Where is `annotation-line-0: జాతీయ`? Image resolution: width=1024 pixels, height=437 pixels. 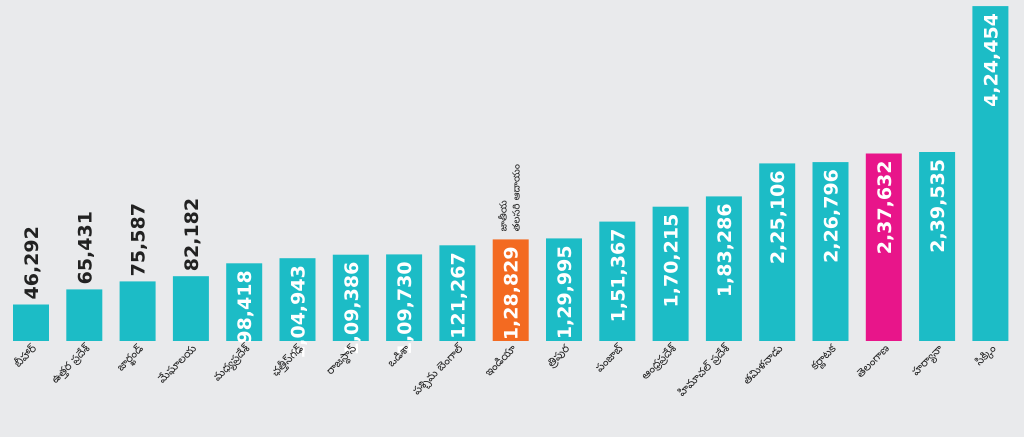
annotation-line-0: జాతీయ is located at coordinates (504, 215).